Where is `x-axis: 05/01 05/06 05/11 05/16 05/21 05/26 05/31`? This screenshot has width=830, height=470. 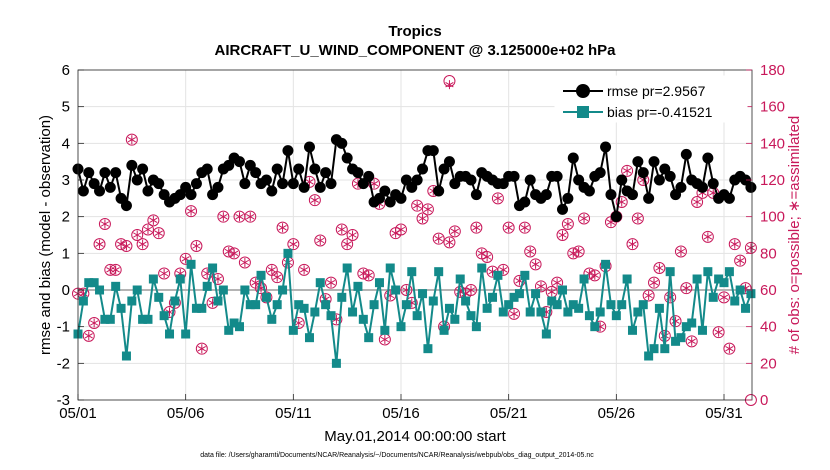 x-axis: 05/01 05/06 05/11 05/16 05/21 05/26 05/31 is located at coordinates (401, 408).